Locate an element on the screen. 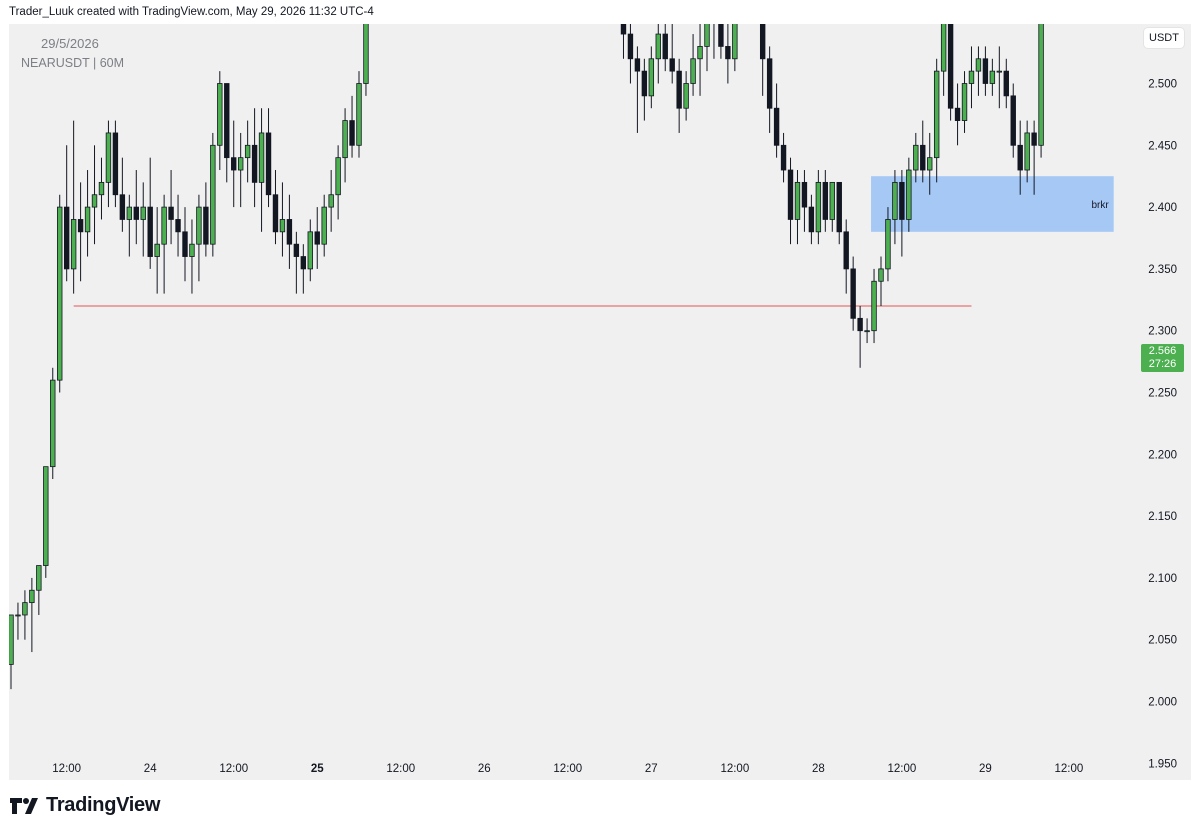  tradingview-wordmark: TradingView is located at coordinates (103, 805).